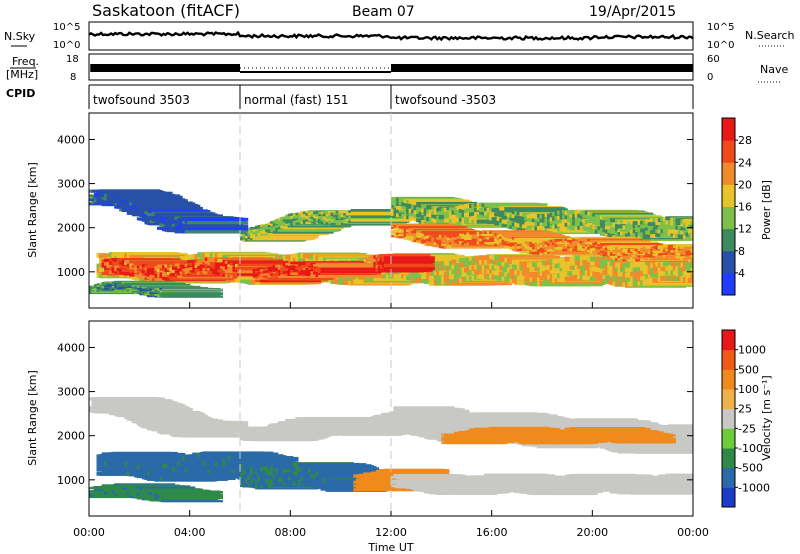 The width and height of the screenshot is (800, 554). What do you see at coordinates (73, 77) in the screenshot?
I see `freq-tick-bottom: 8` at bounding box center [73, 77].